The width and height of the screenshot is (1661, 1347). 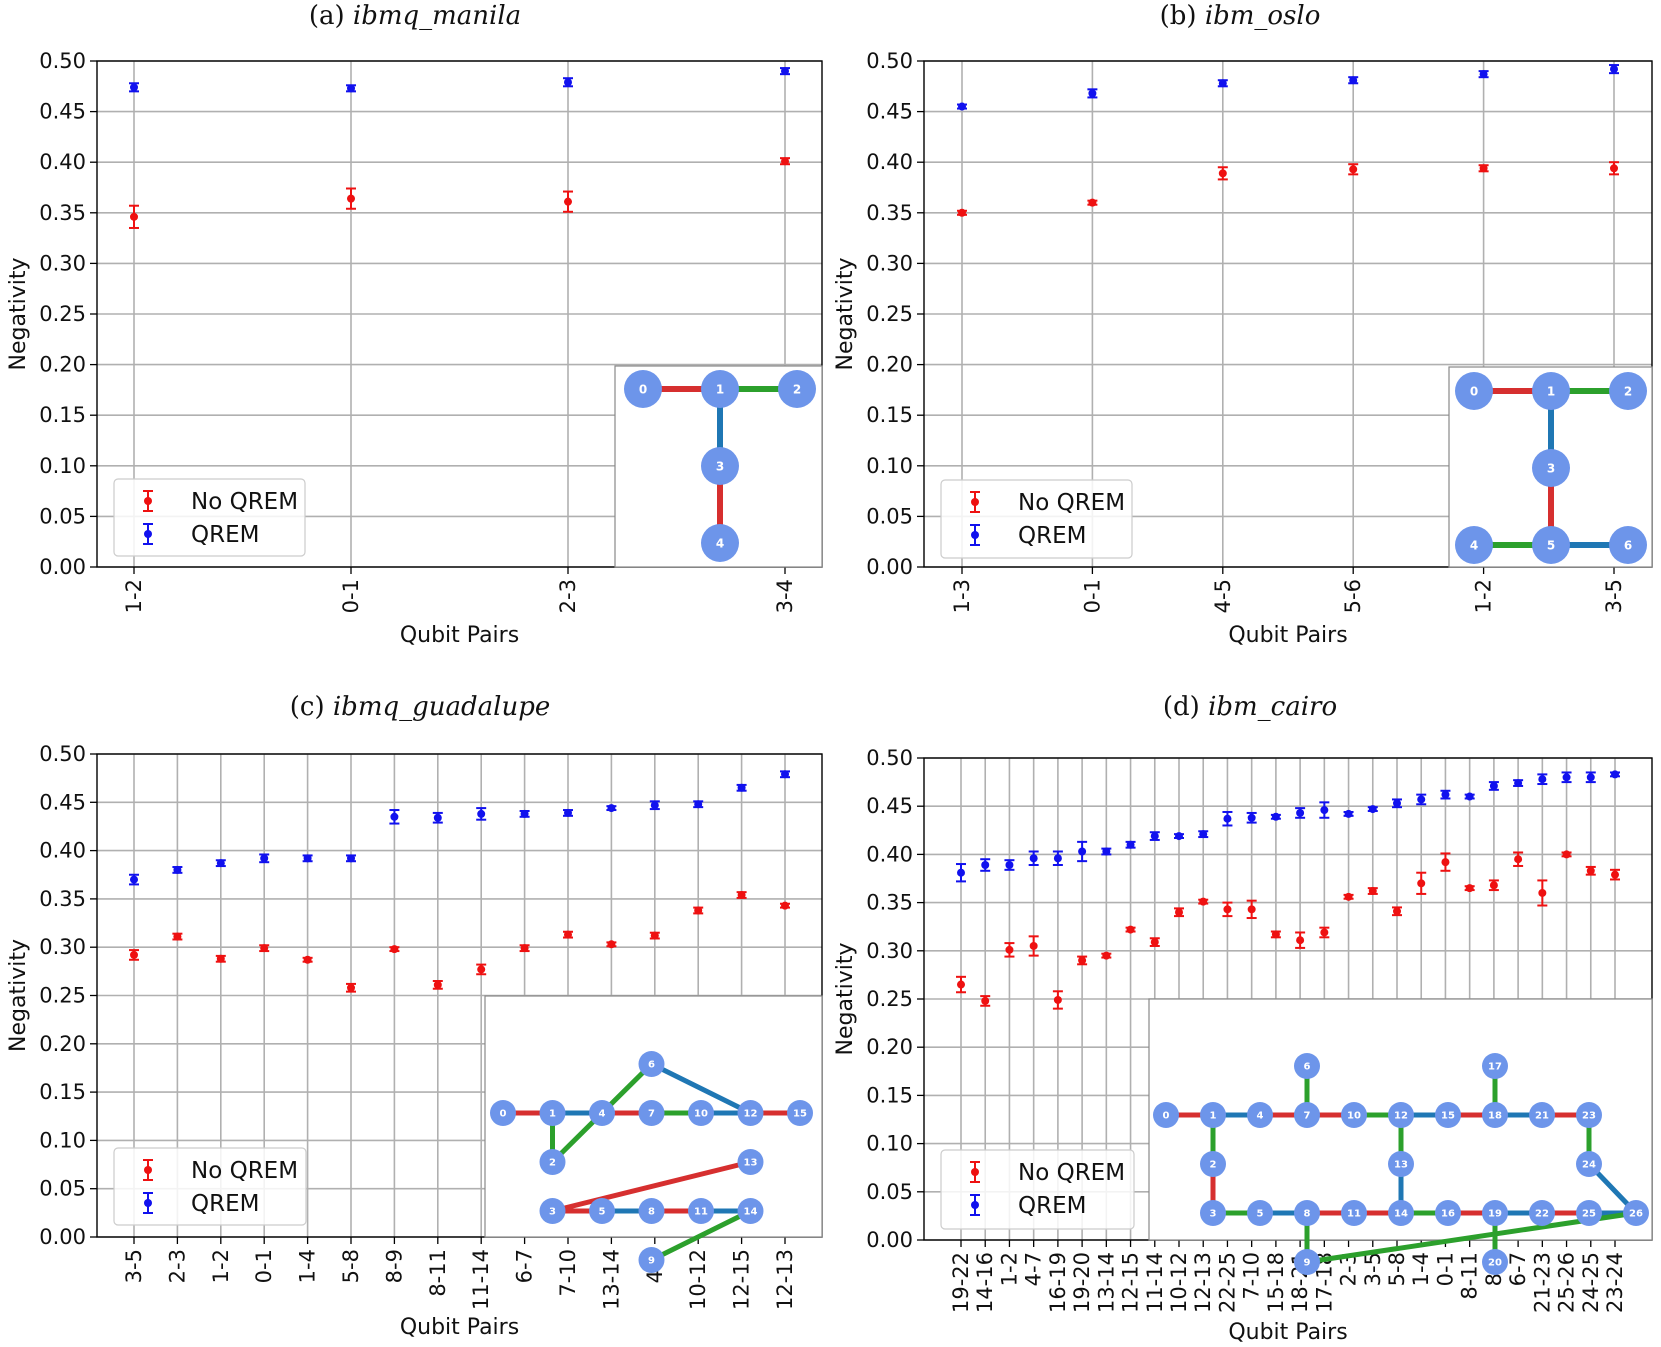 I want to click on qubit-label: 20, so click(x=1495, y=1263).